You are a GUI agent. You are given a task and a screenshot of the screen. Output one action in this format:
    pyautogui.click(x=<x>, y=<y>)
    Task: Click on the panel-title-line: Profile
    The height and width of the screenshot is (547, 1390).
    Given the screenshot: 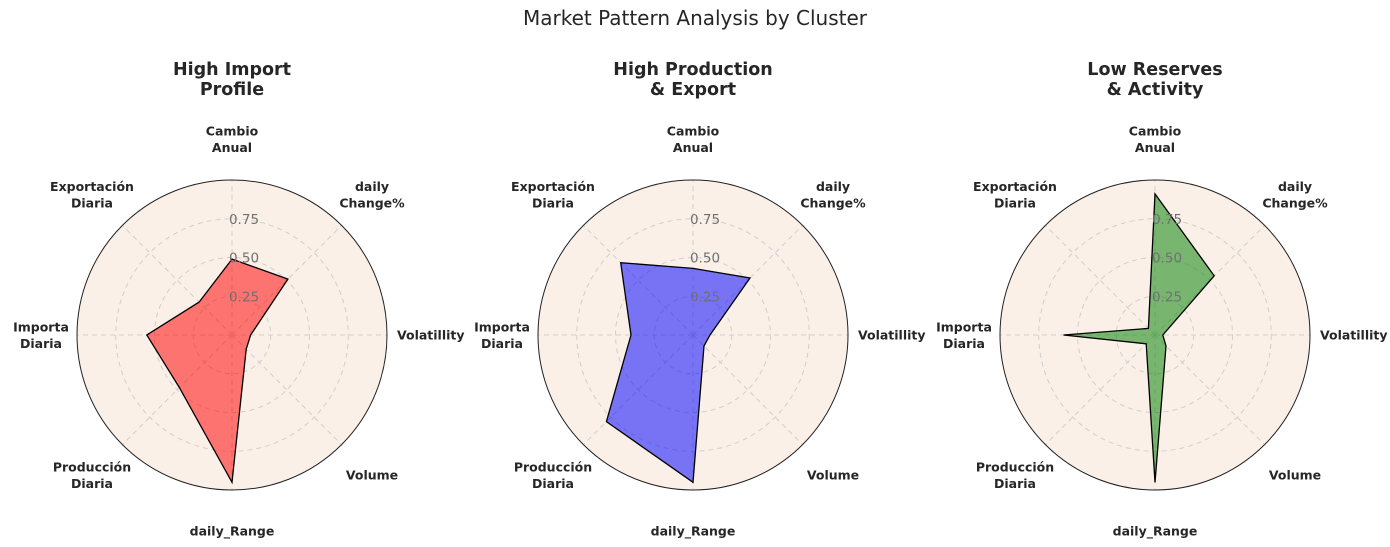 What is the action you would take?
    pyautogui.click(x=232, y=90)
    